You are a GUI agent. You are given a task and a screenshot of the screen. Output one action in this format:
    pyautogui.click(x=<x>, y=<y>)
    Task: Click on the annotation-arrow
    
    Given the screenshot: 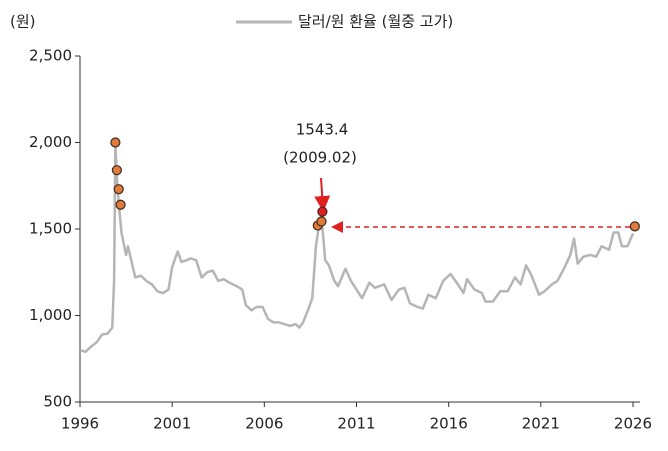 What is the action you would take?
    pyautogui.click(x=322, y=194)
    